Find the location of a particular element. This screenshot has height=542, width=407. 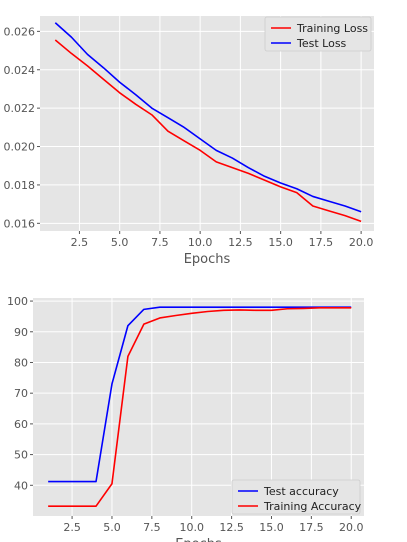

legend-label: Test Loss is located at coordinates (321, 43).